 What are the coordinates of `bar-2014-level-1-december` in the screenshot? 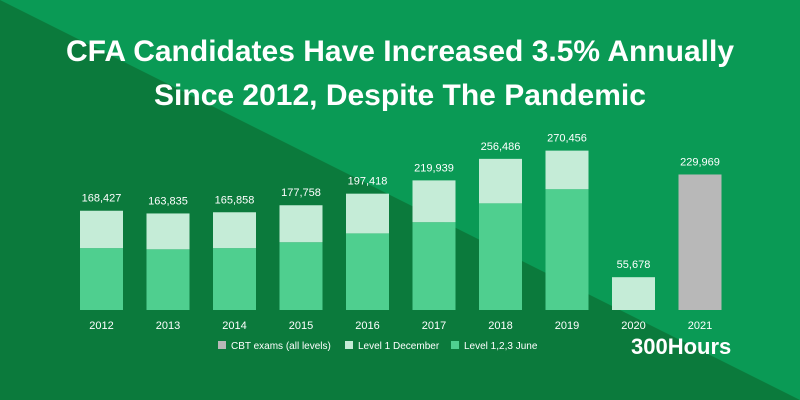 It's located at (234, 230).